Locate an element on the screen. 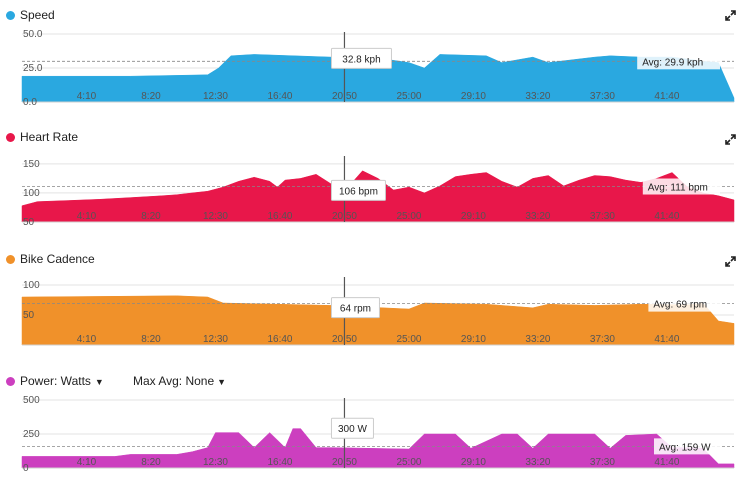  heart-rate-legend-dot is located at coordinates (10, 137).